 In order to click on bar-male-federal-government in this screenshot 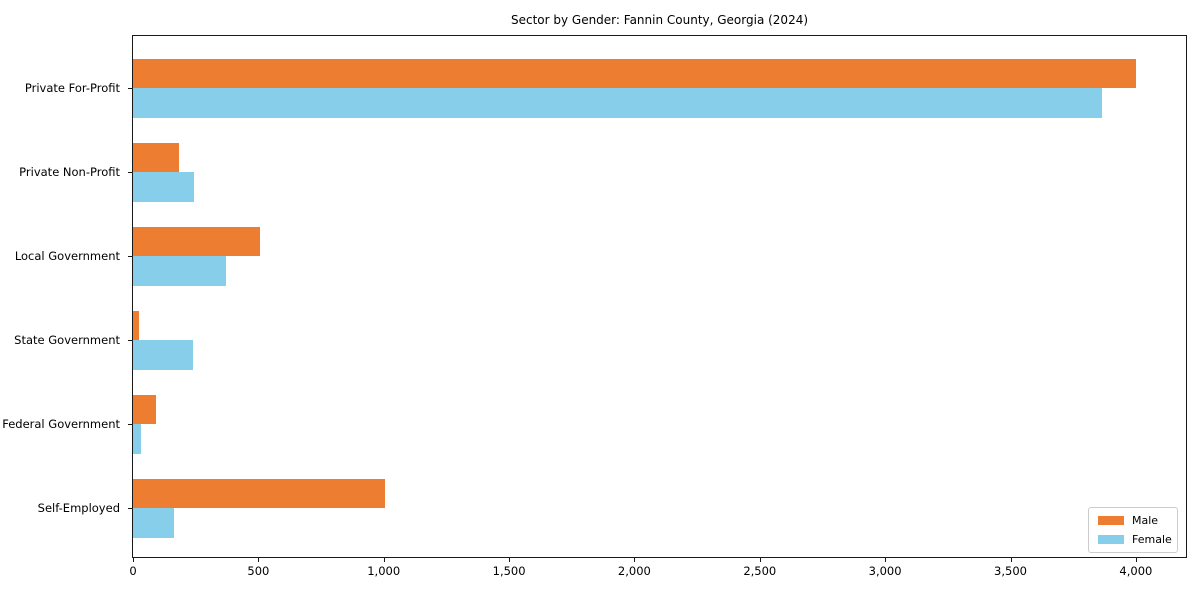, I will do `click(144, 409)`.